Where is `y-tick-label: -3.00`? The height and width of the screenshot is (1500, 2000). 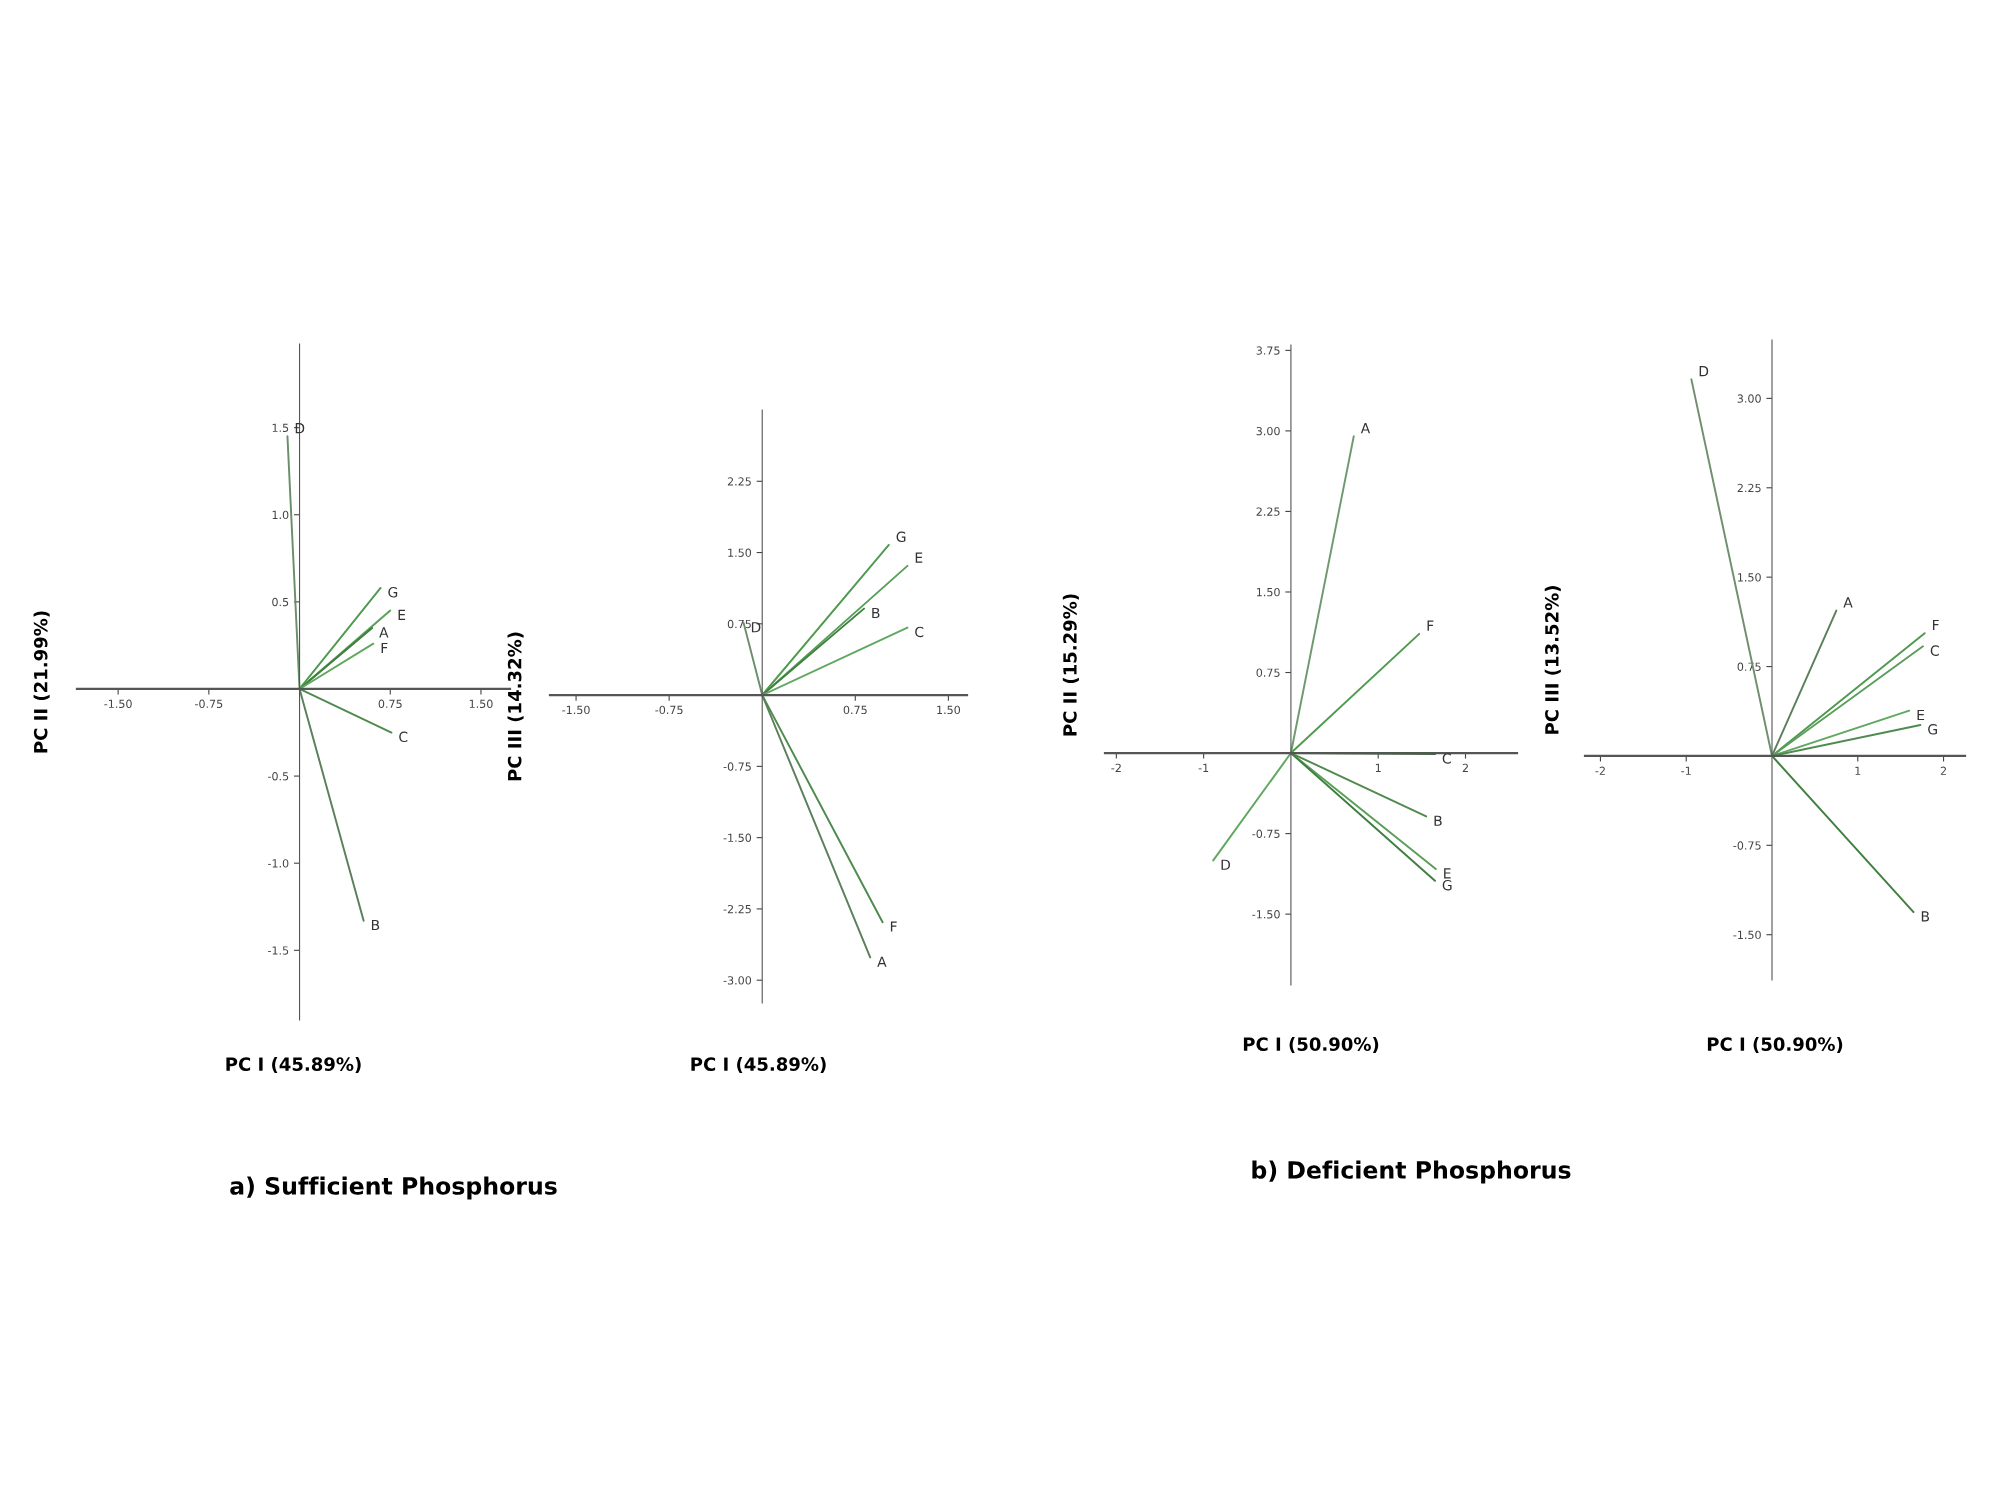
y-tick-label: -3.00 is located at coordinates (737, 980).